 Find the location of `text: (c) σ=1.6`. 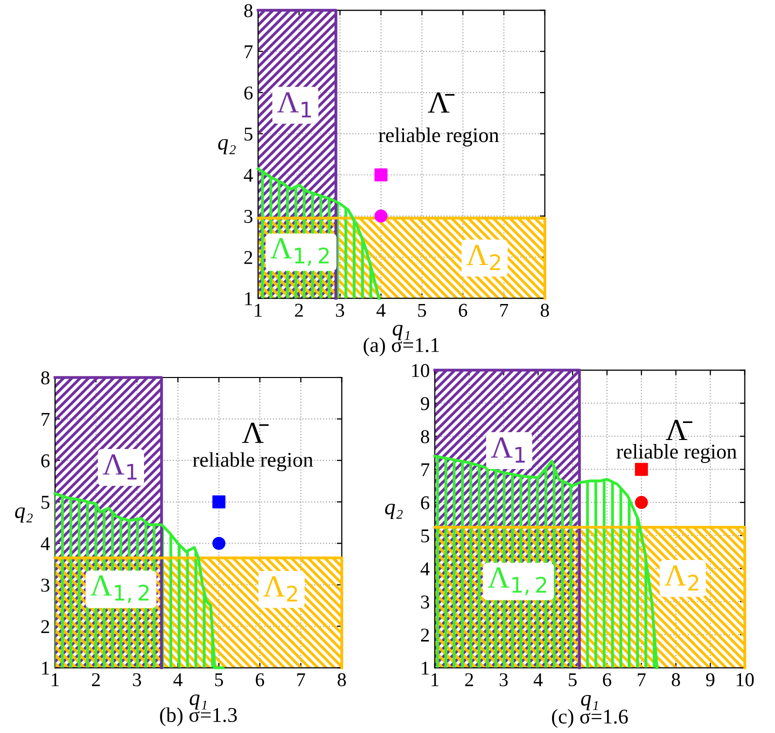

text: (c) σ=1.6 is located at coordinates (590, 718).